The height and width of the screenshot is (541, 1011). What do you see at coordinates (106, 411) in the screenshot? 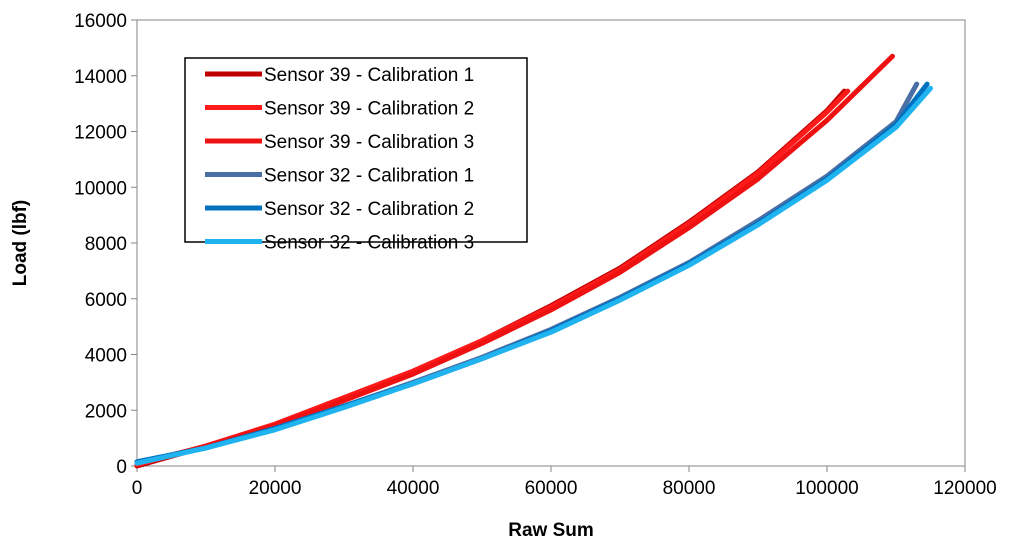
I see `y-tick-label: 2000` at bounding box center [106, 411].